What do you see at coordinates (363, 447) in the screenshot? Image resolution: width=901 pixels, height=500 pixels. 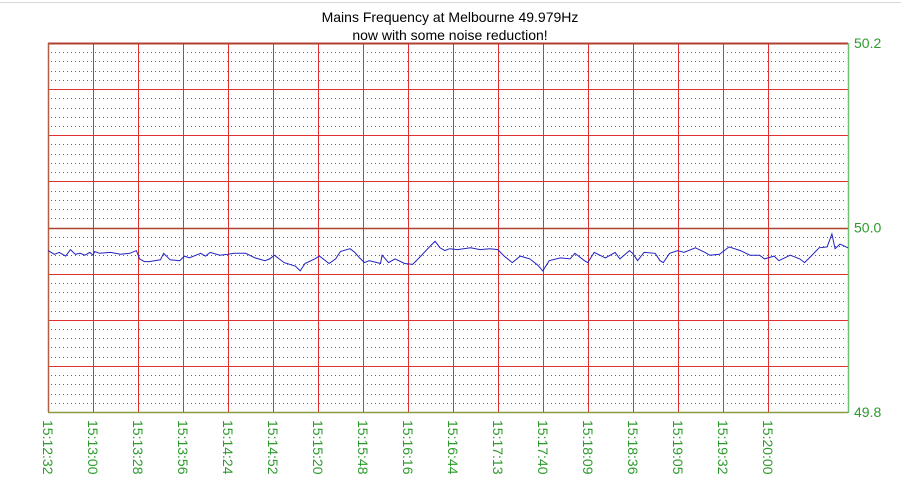 I see `x-tick-label: 15:15:48` at bounding box center [363, 447].